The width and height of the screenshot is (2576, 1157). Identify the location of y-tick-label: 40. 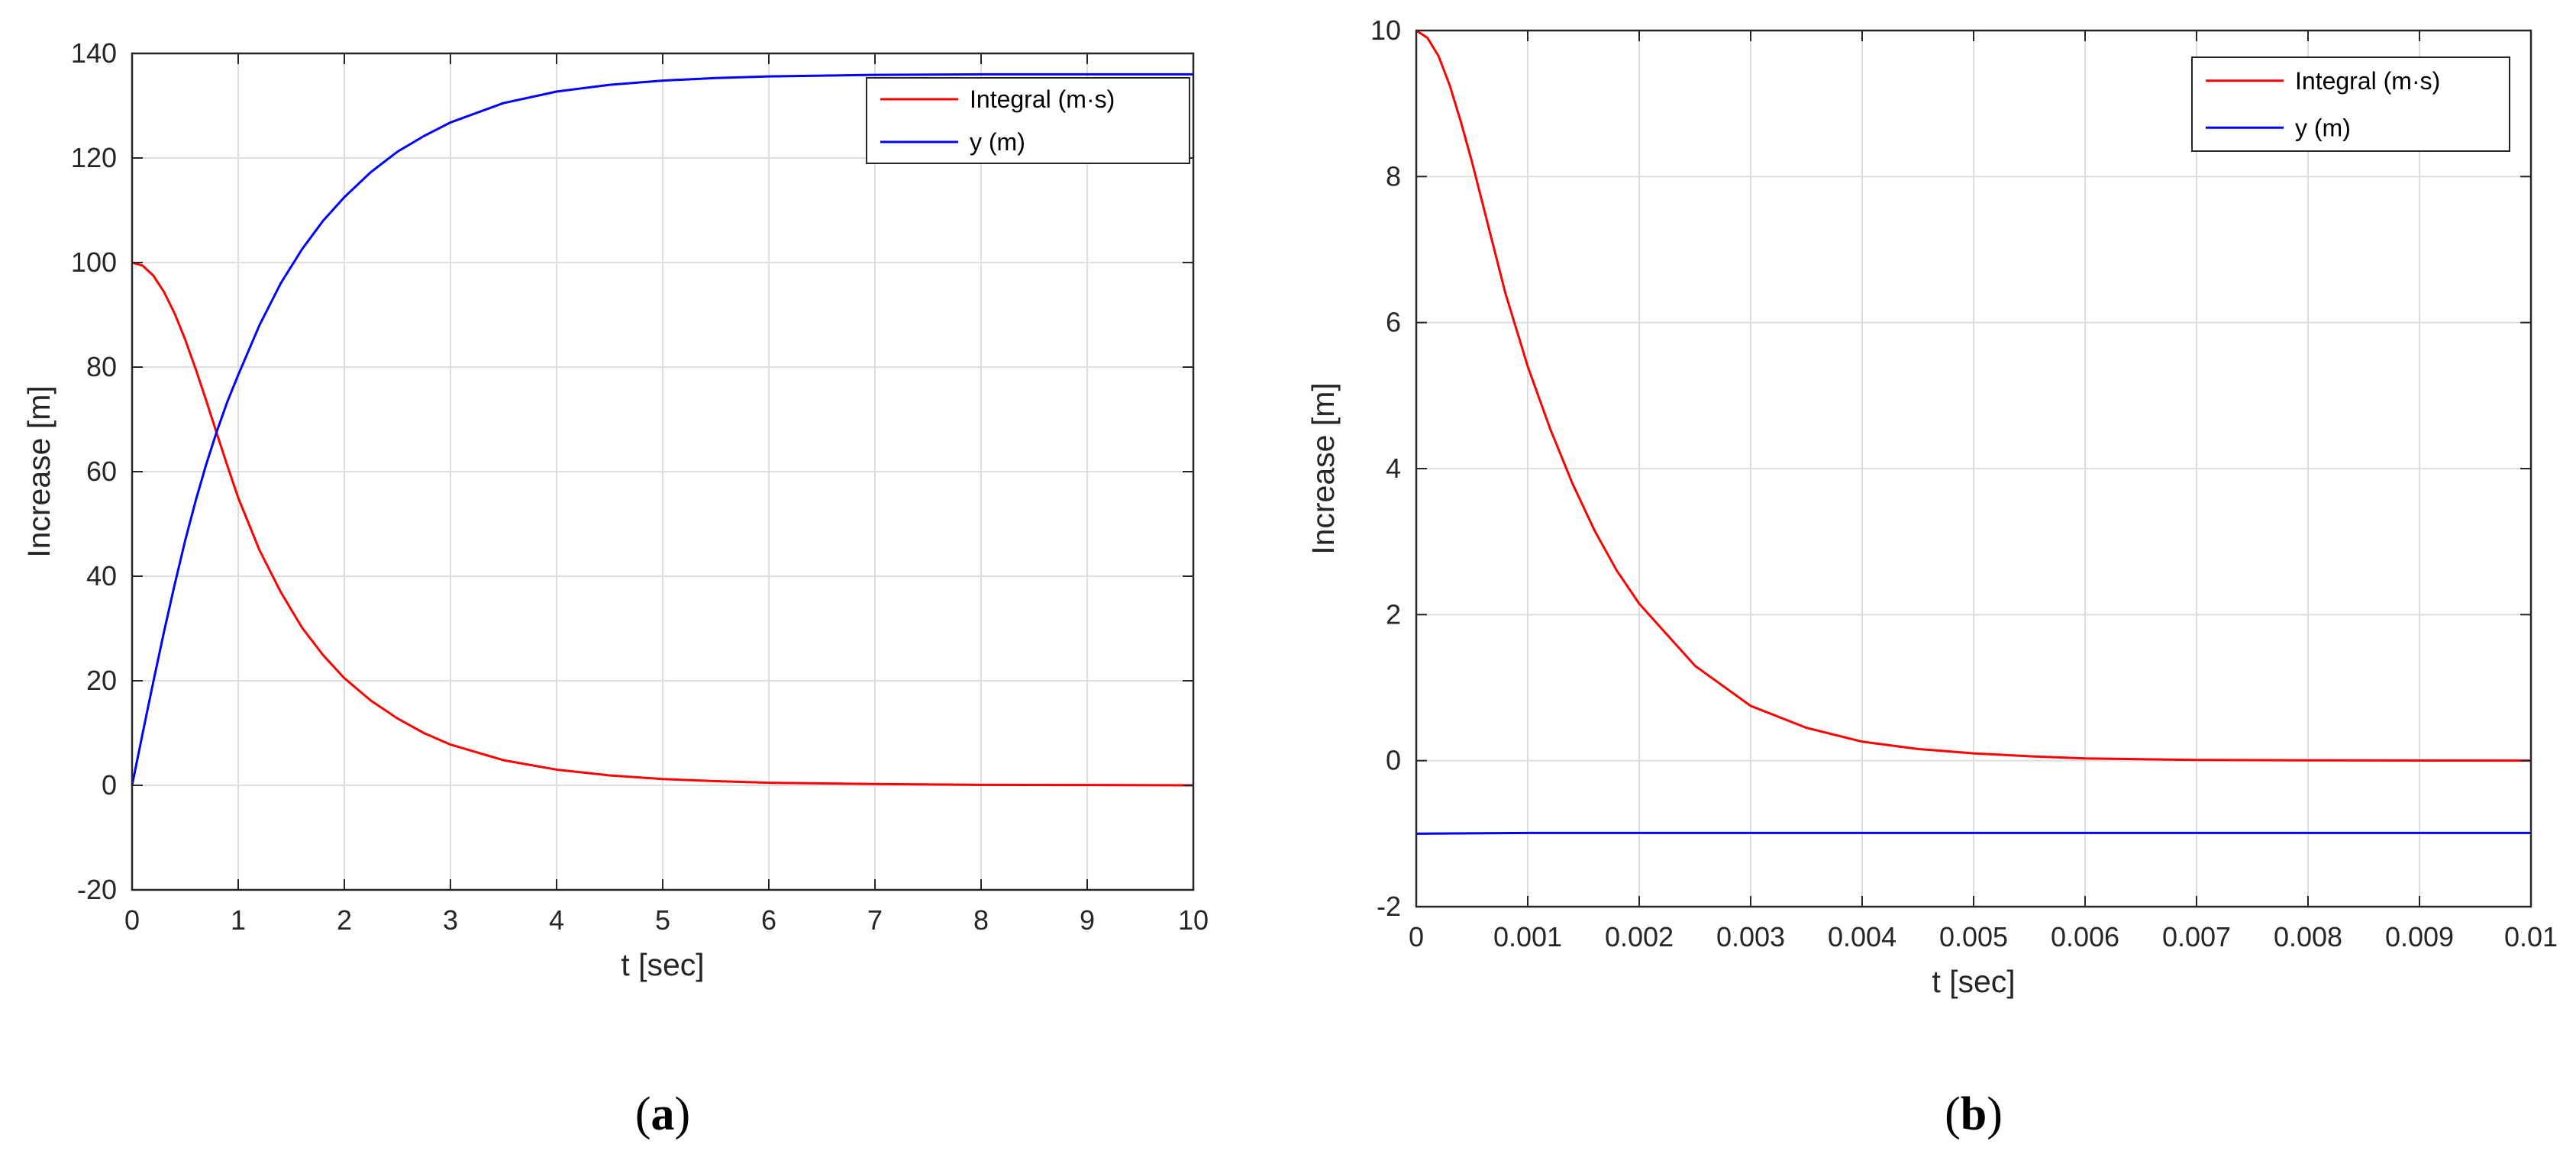
(101, 575).